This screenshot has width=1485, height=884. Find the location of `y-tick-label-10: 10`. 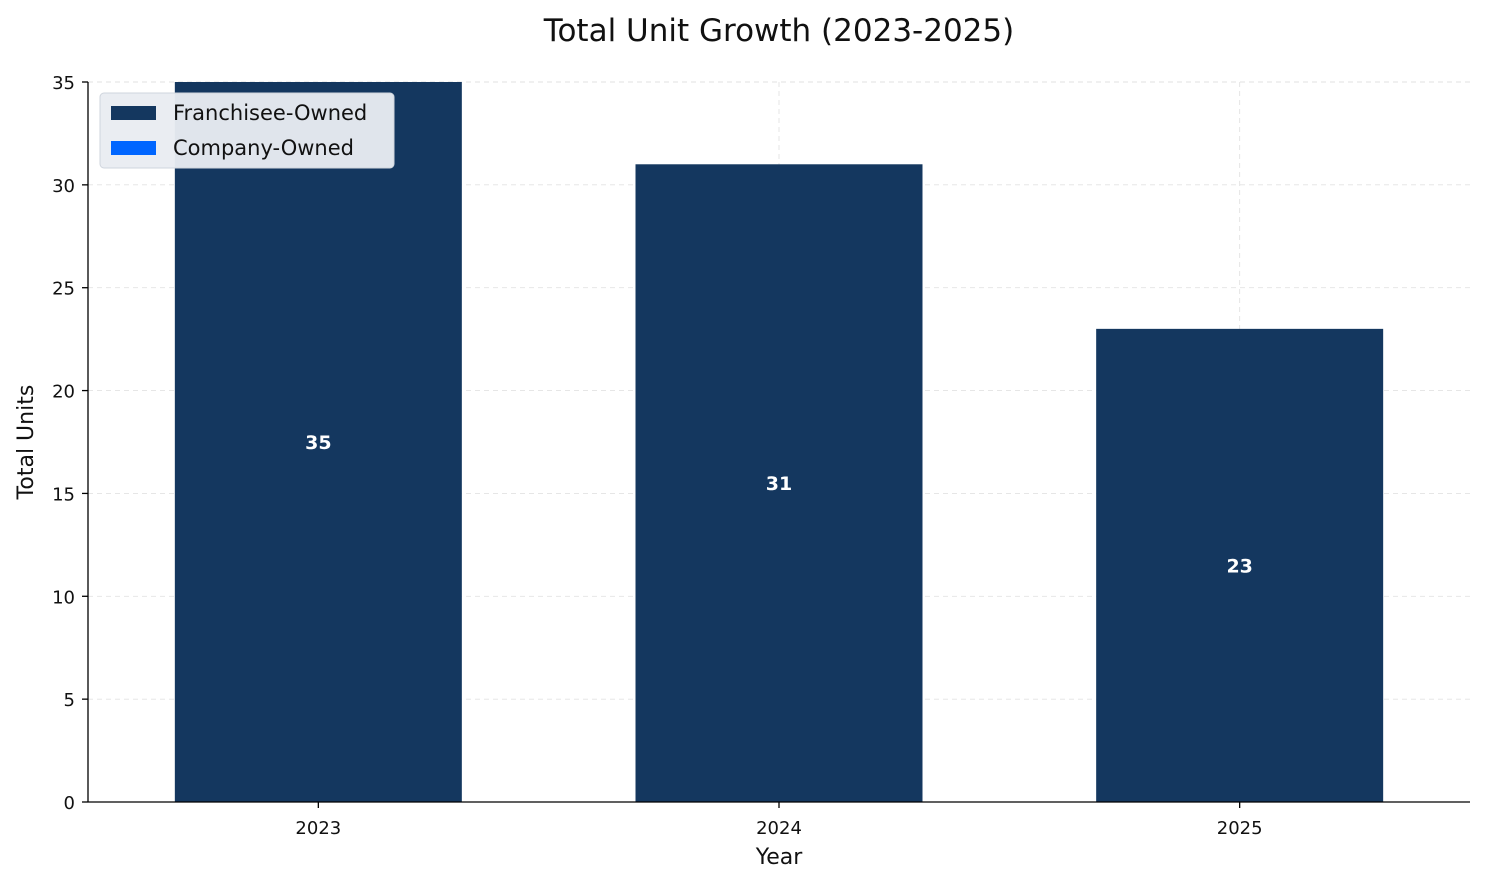

y-tick-label-10: 10 is located at coordinates (63, 597).